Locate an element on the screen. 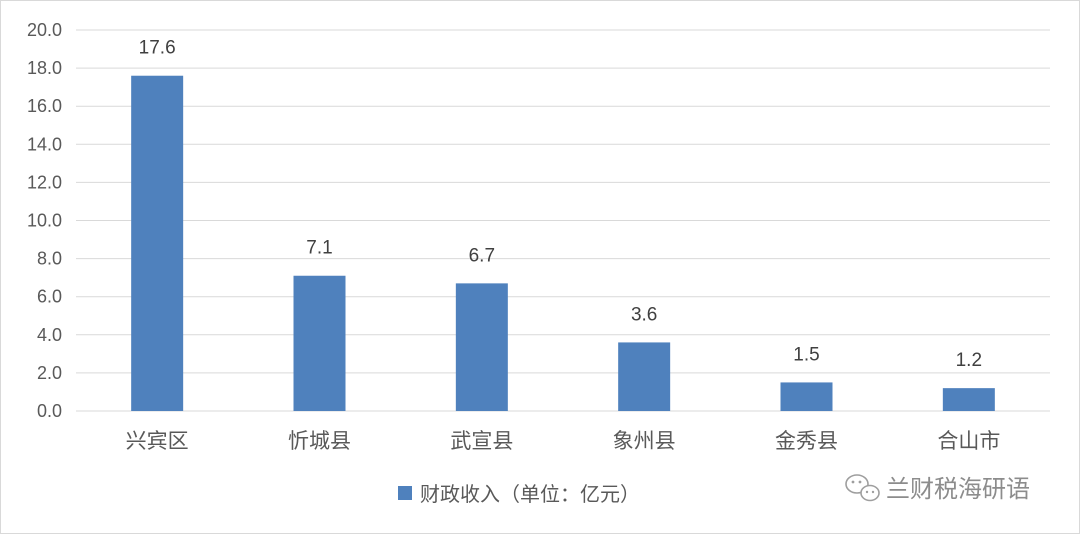 This screenshot has height=534, width=1080. wechat-icon is located at coordinates (862, 488).